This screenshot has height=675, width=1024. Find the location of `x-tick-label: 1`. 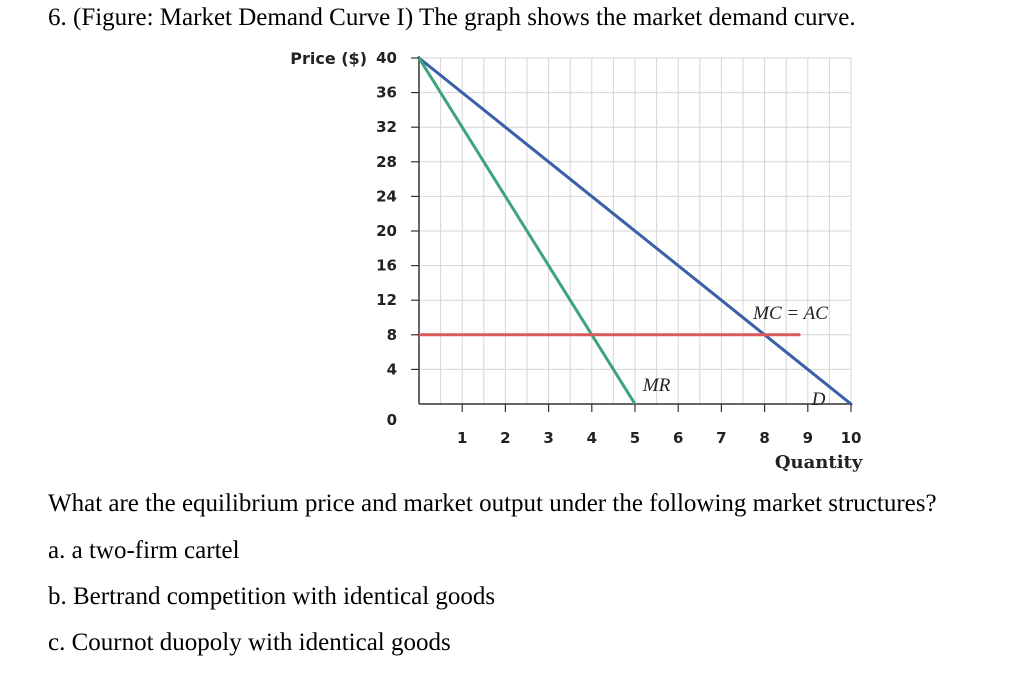

x-tick-label: 1 is located at coordinates (462, 438).